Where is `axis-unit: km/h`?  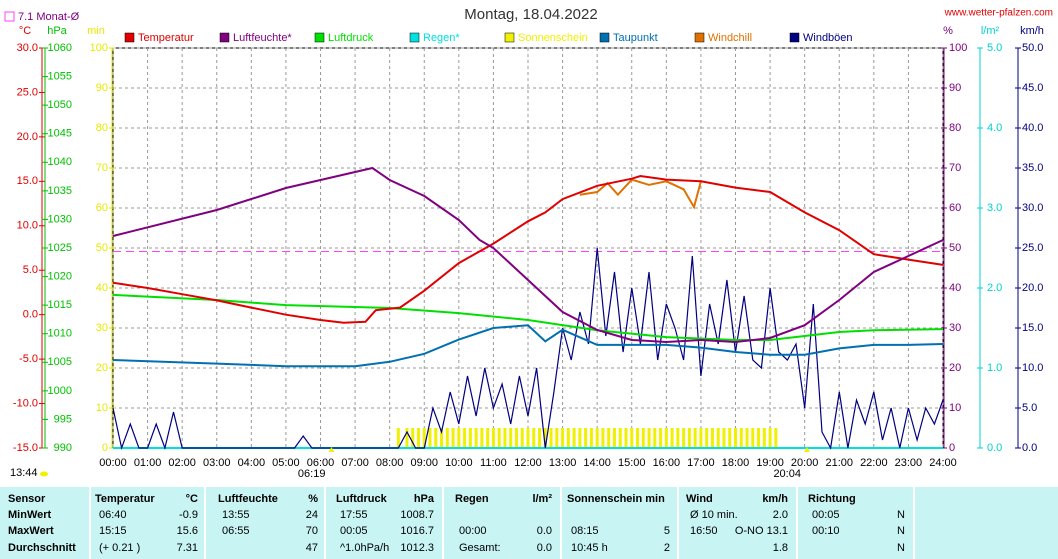
axis-unit: km/h is located at coordinates (1032, 31).